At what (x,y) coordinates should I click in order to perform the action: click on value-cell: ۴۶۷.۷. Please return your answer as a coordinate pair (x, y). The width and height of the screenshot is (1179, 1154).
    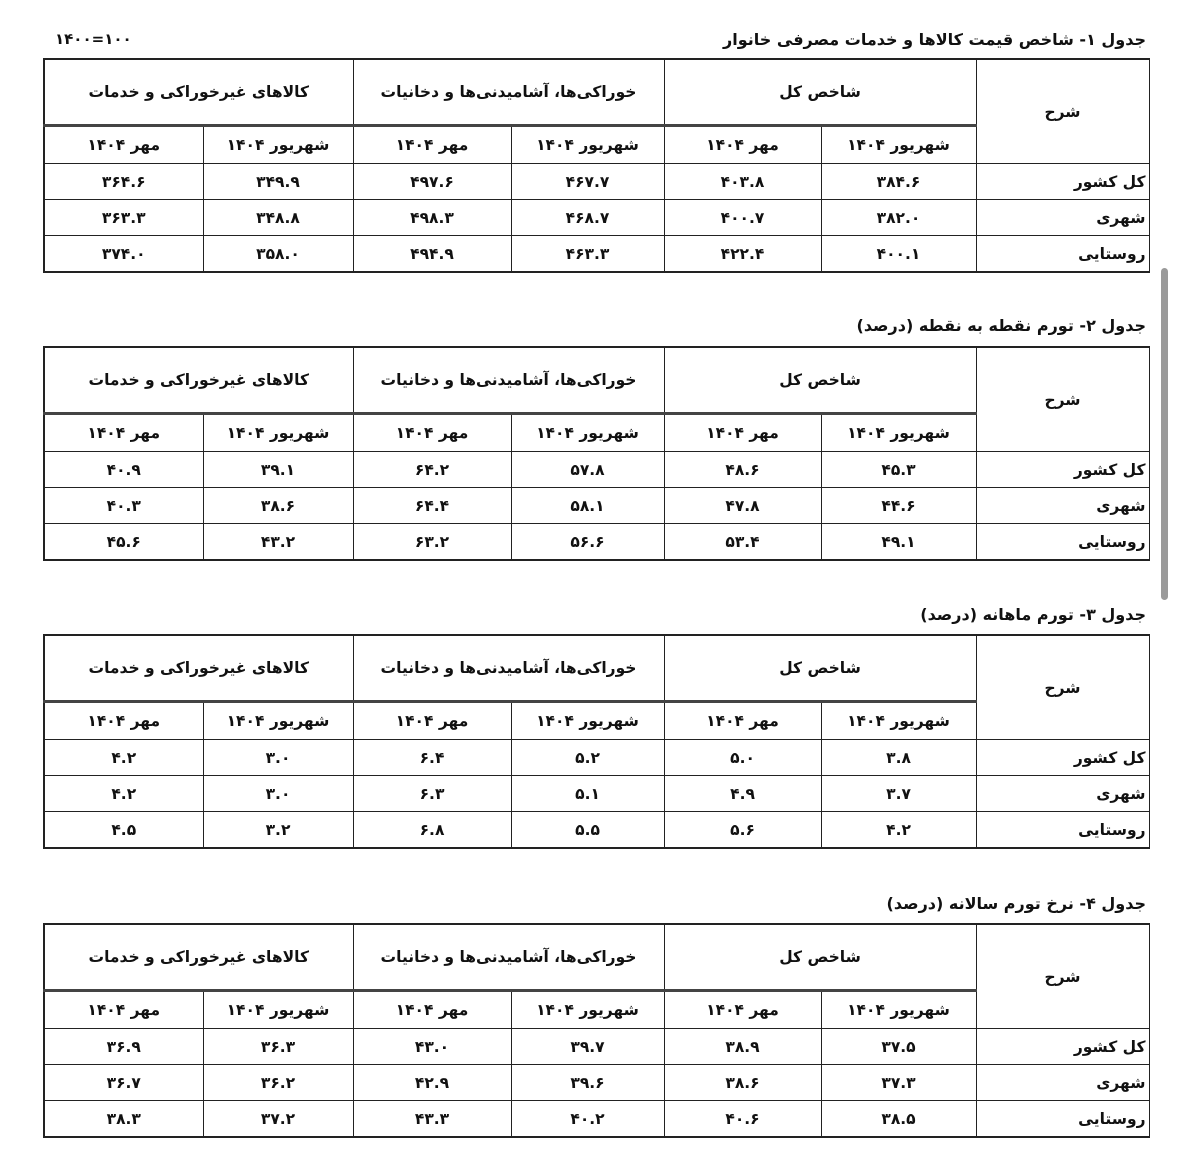
    Looking at the image, I should click on (587, 181).